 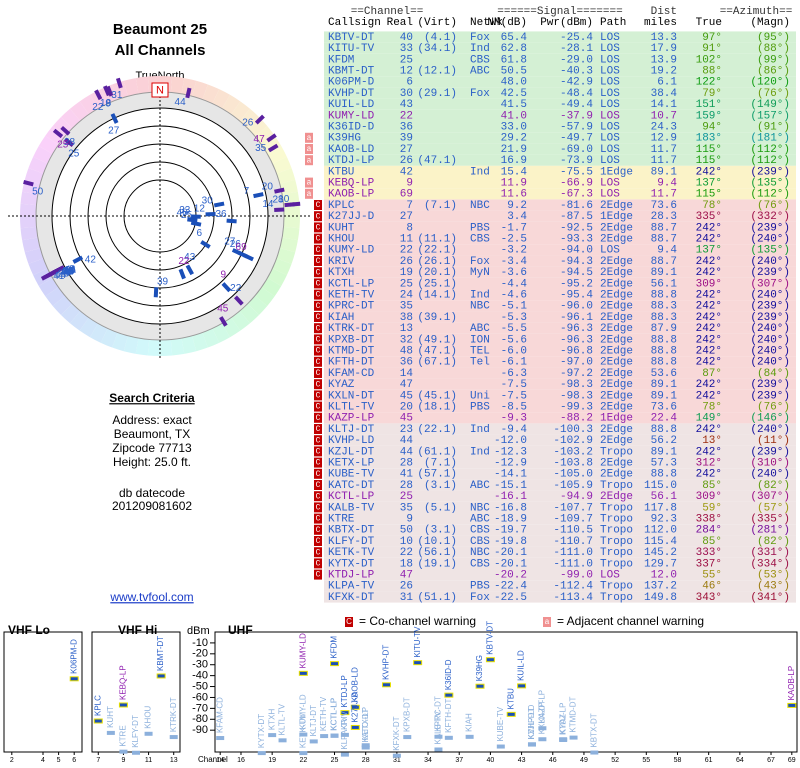 I want to click on cell: -75.5, so click(x=576, y=172).